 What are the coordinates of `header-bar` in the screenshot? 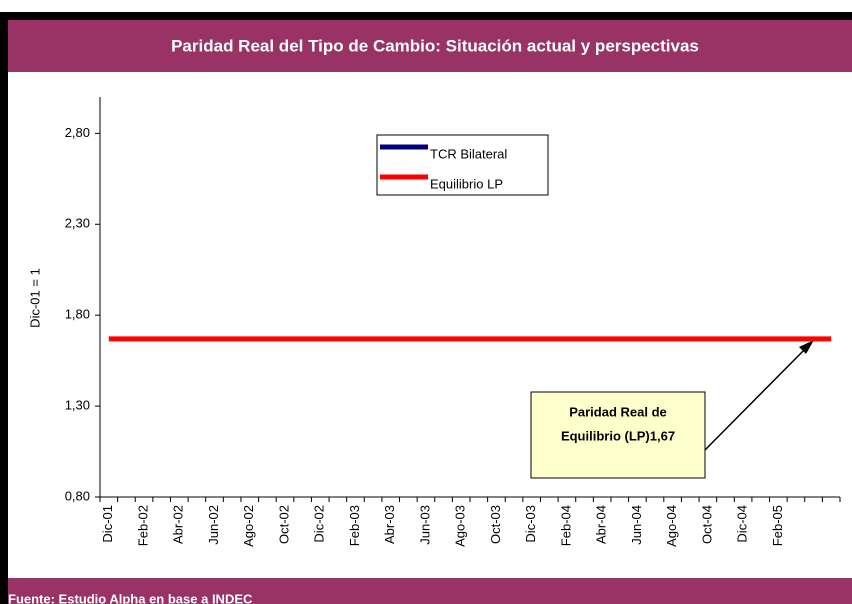 It's located at (430, 46).